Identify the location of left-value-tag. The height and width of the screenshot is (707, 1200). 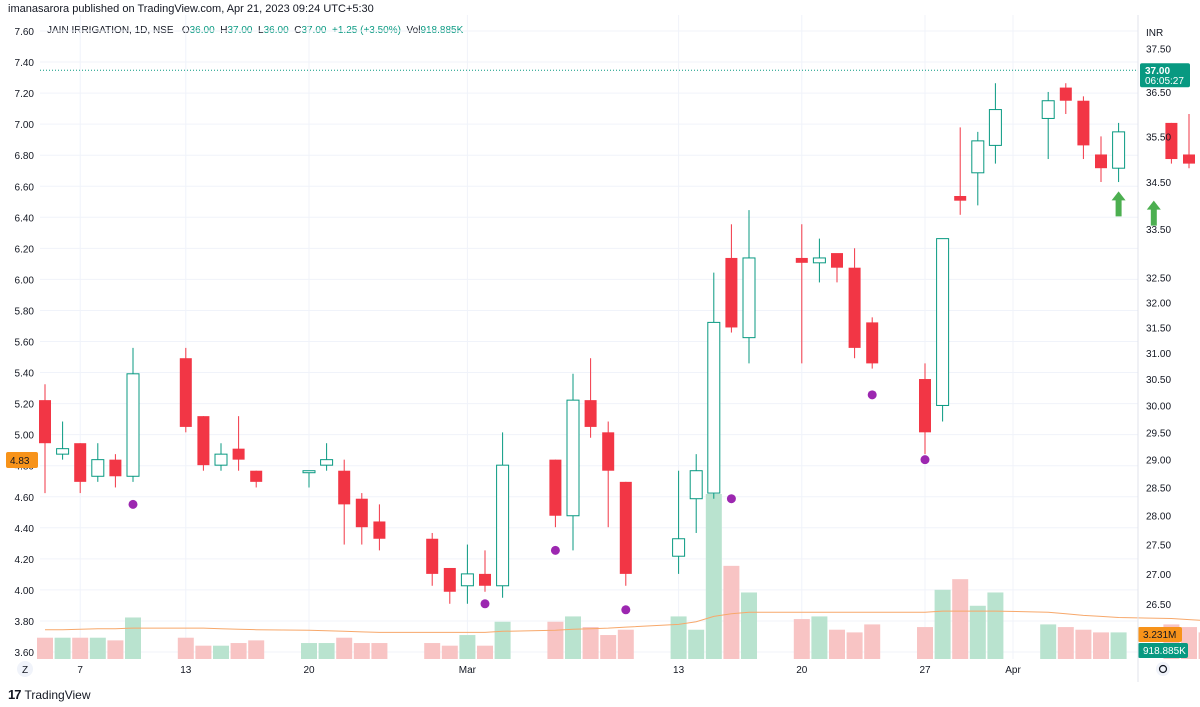
(22, 460).